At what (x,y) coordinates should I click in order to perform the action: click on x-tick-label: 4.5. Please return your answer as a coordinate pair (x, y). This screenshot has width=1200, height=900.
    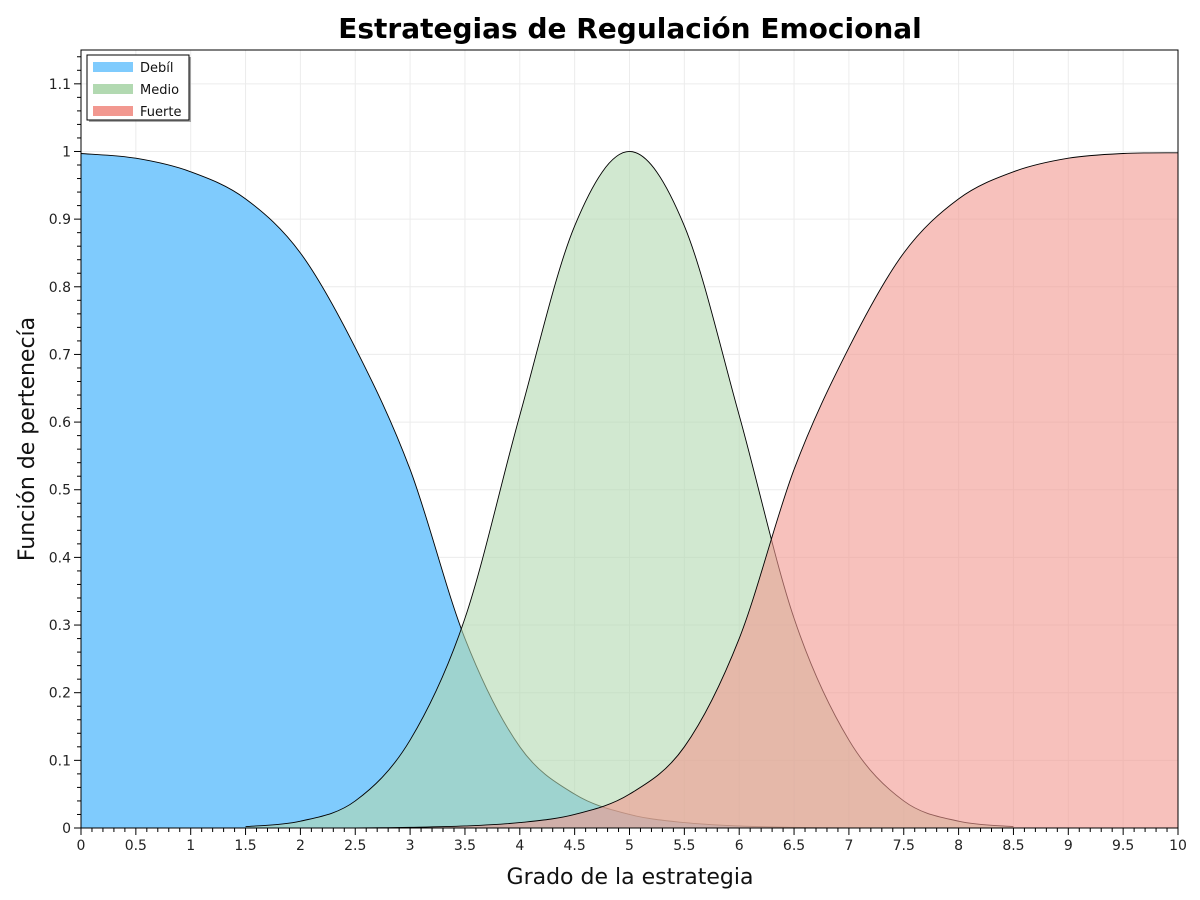
    Looking at the image, I should click on (575, 846).